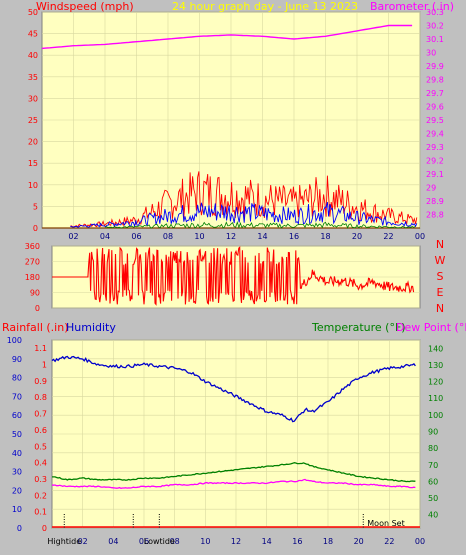 This screenshot has height=555, width=466. What do you see at coordinates (435, 215) in the screenshot?
I see `barometer-tick-label: 28.8` at bounding box center [435, 215].